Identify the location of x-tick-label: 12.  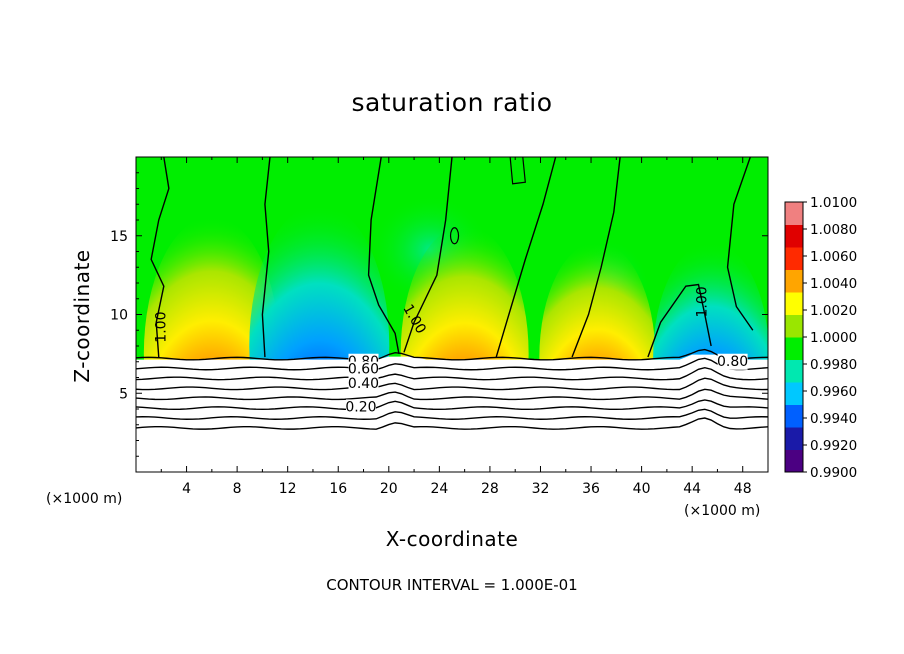
(288, 489).